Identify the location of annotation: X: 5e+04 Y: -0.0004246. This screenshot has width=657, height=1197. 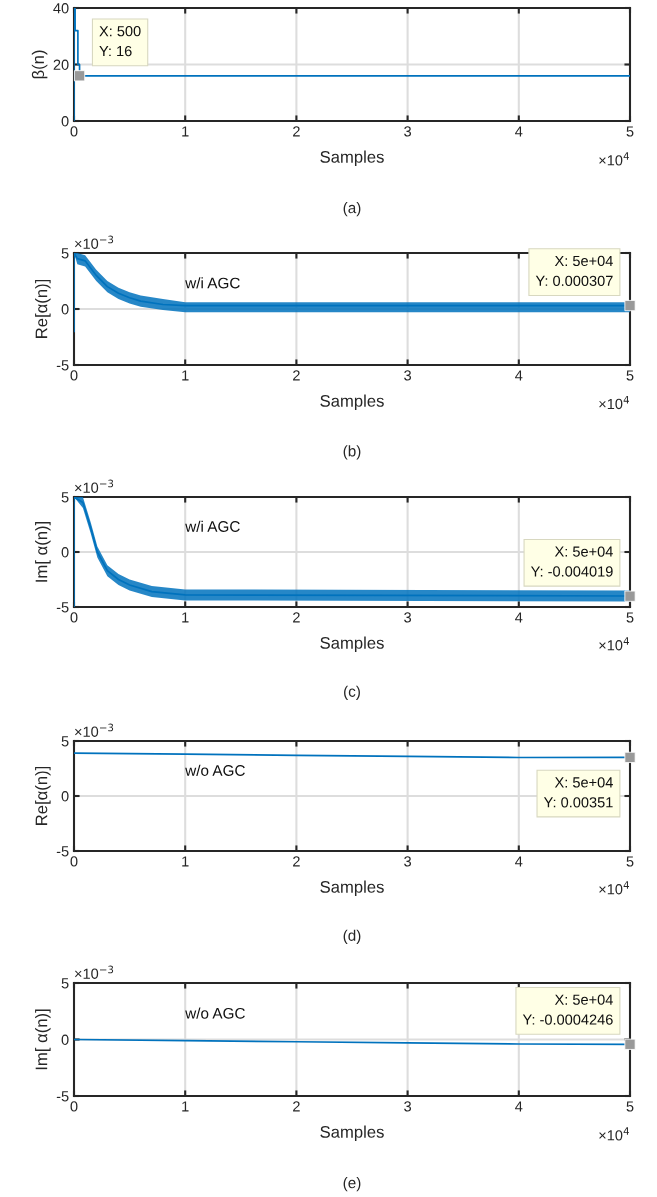
(567, 1009).